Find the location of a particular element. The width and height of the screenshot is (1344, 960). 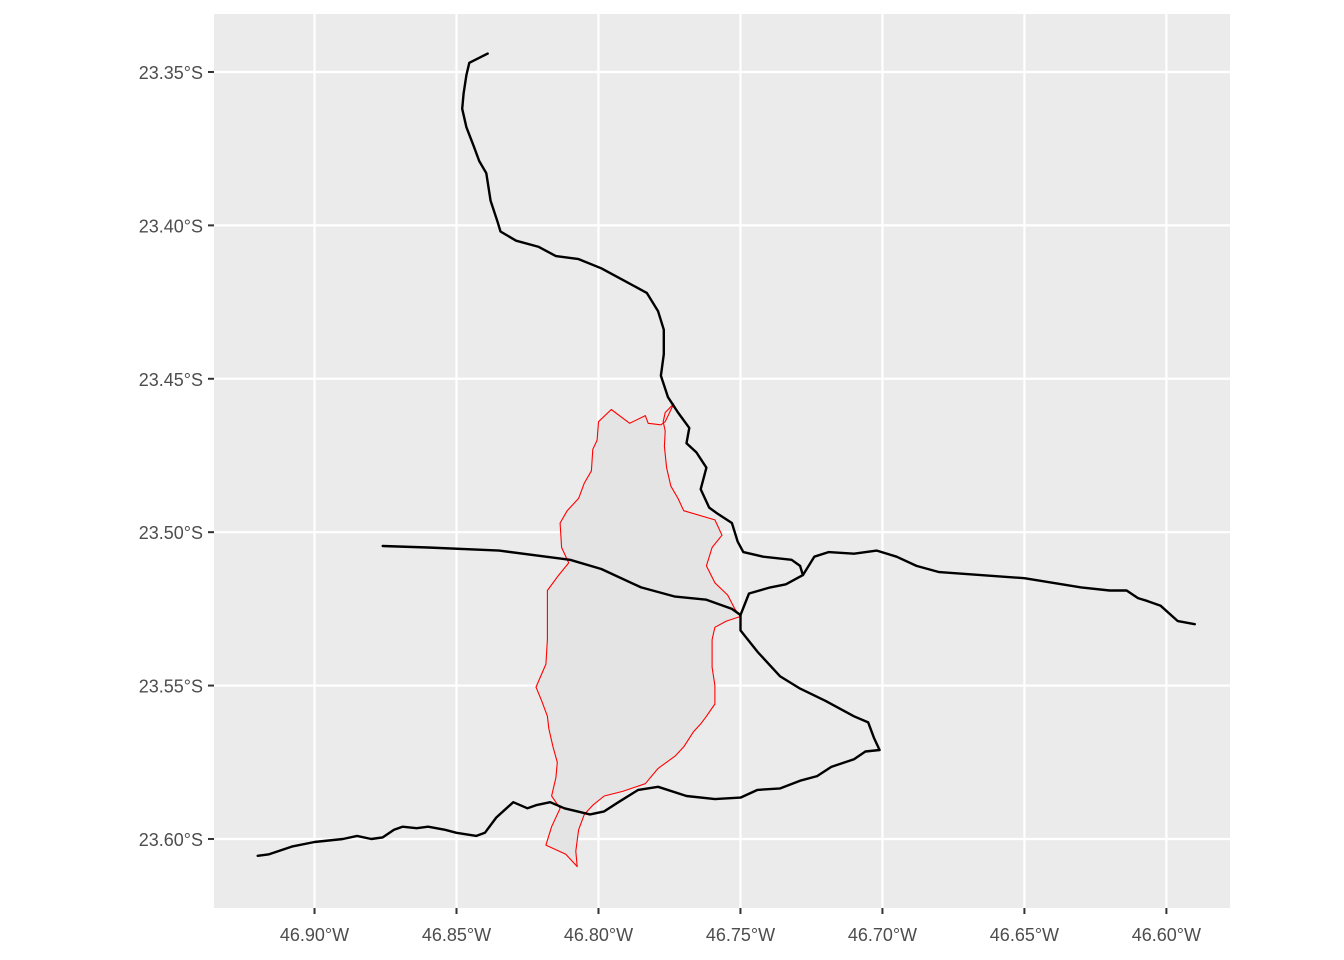

y-tick-label: 23.35°S is located at coordinates (171, 73).